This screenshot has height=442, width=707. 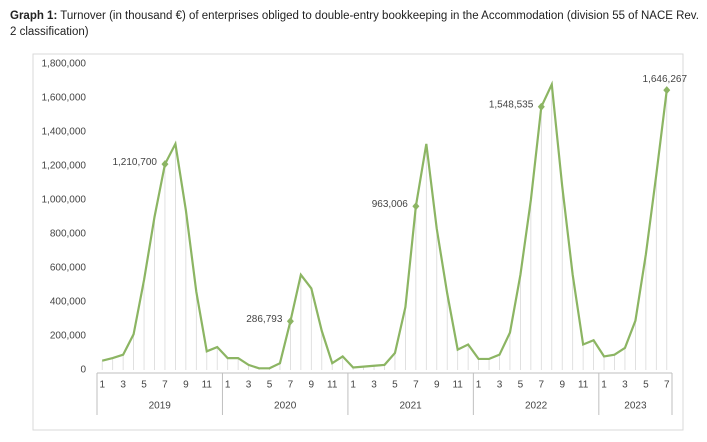 What do you see at coordinates (64, 166) in the screenshot?
I see `y-tick-label: 1,200,000` at bounding box center [64, 166].